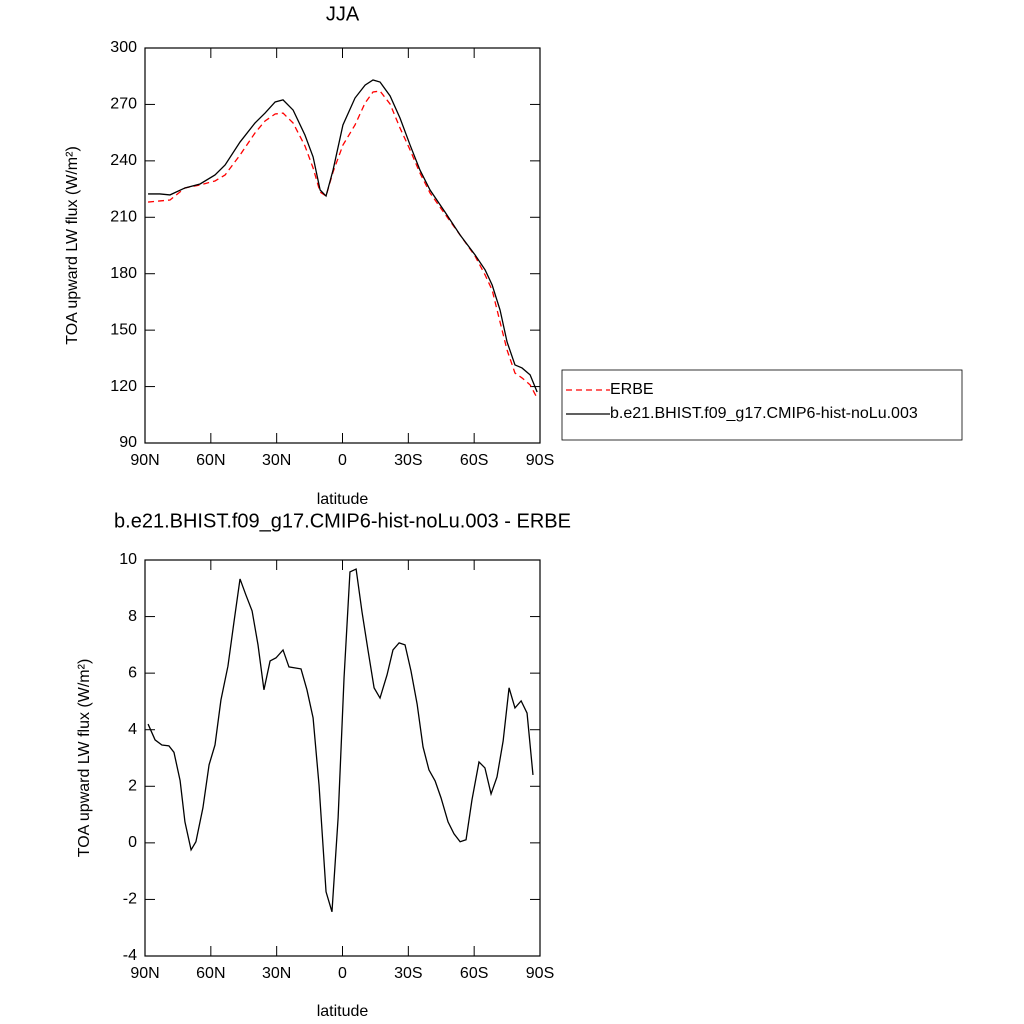 This screenshot has height=1024, width=1024. I want to click on y-tick-label: 270, so click(123, 104).